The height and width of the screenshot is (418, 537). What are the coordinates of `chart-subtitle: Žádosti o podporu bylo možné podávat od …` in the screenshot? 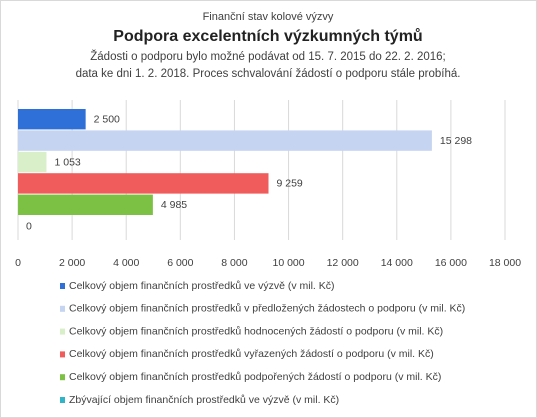 It's located at (267, 56).